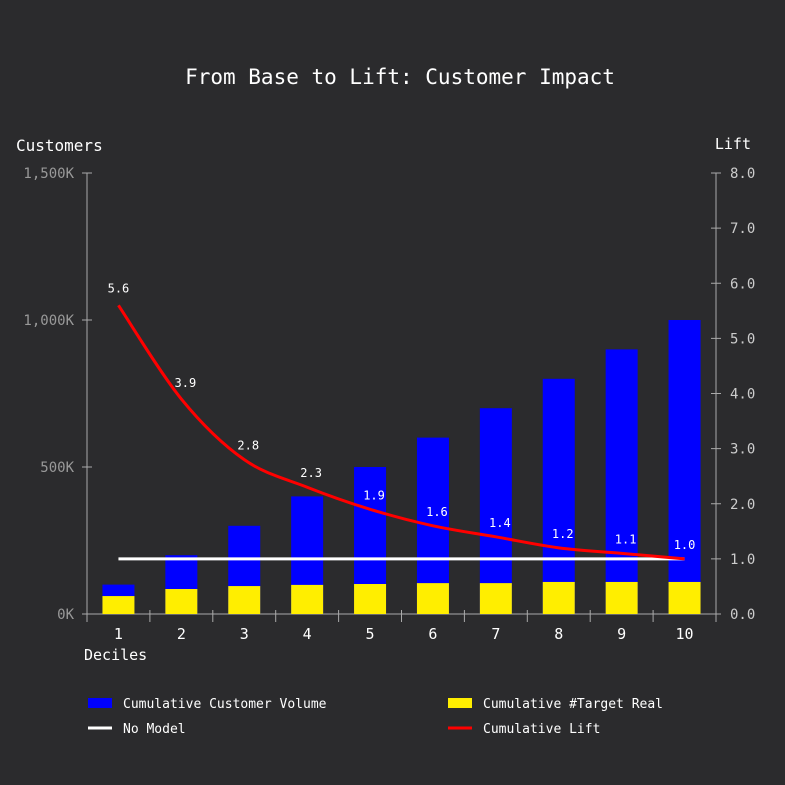 The height and width of the screenshot is (785, 785). Describe the element at coordinates (685, 545) in the screenshot. I see `lift-data-label: 1.0` at that location.